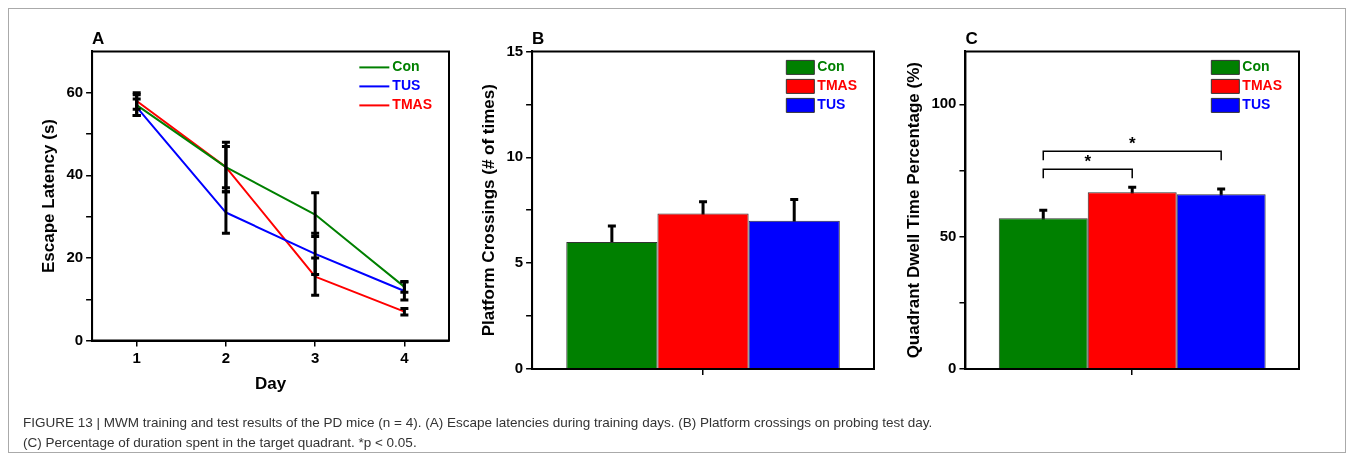 The width and height of the screenshot is (1357, 465). Describe the element at coordinates (944, 103) in the screenshot. I see `y-tick-label: 100` at that location.